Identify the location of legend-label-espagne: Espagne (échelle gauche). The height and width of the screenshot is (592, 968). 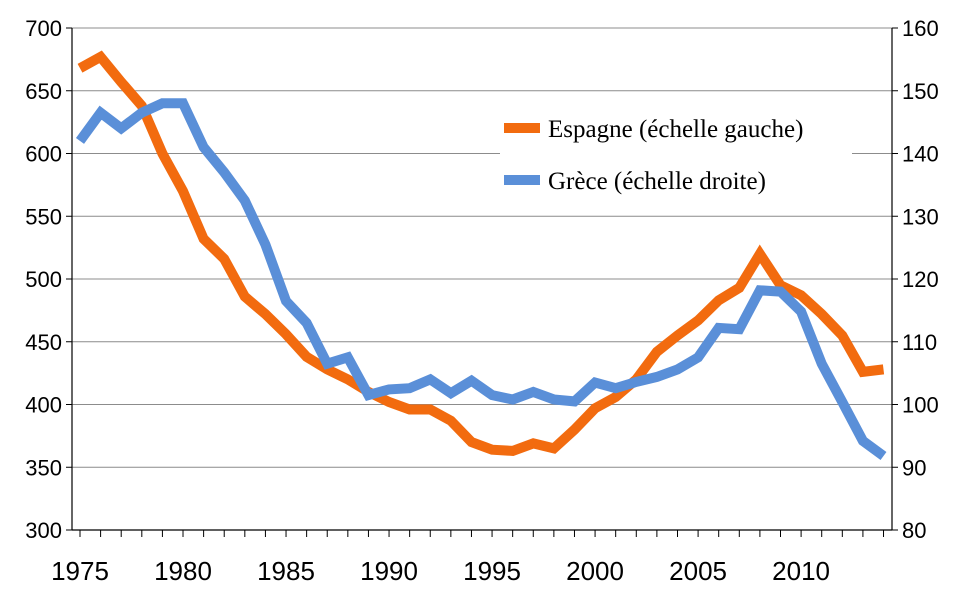
(675, 129).